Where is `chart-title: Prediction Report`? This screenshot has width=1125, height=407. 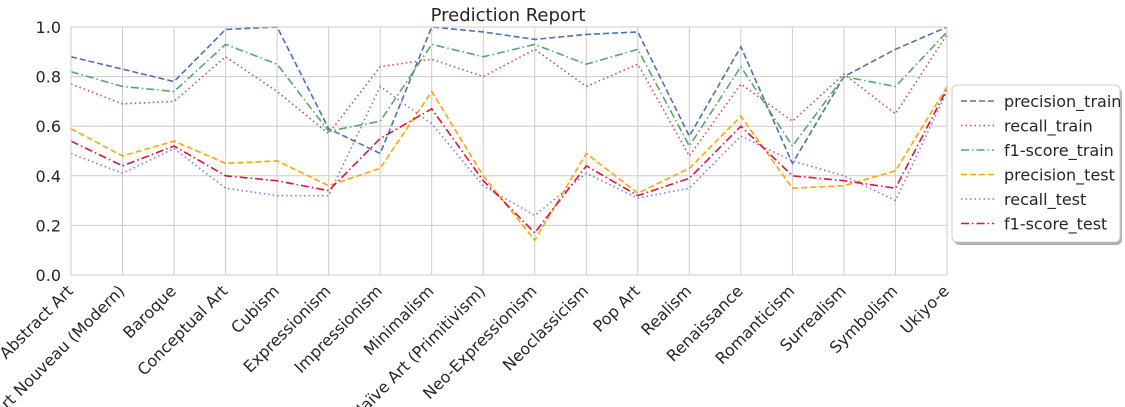
chart-title: Prediction Report is located at coordinates (508, 15).